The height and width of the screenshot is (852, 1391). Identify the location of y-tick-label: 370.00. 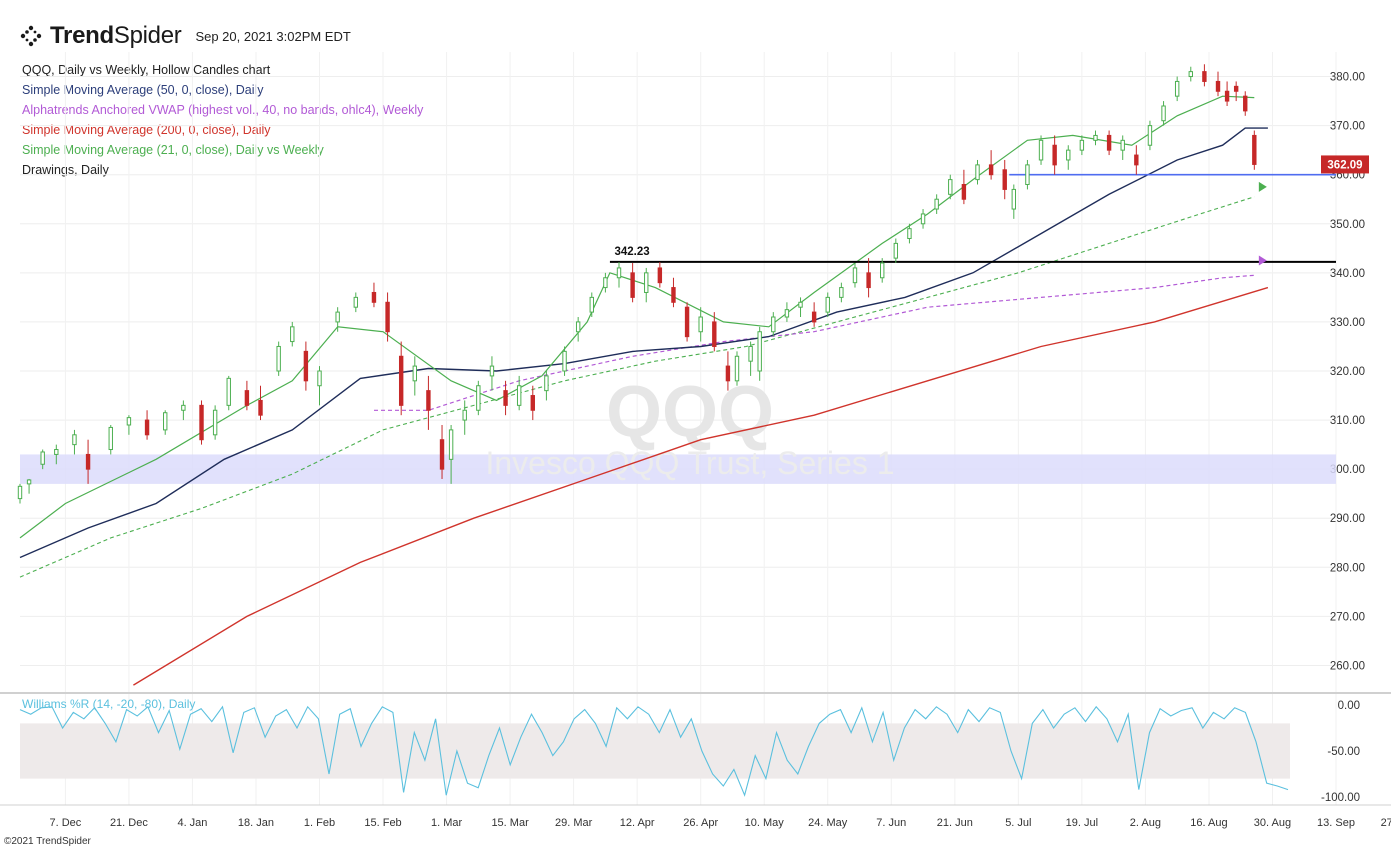
(1347, 127).